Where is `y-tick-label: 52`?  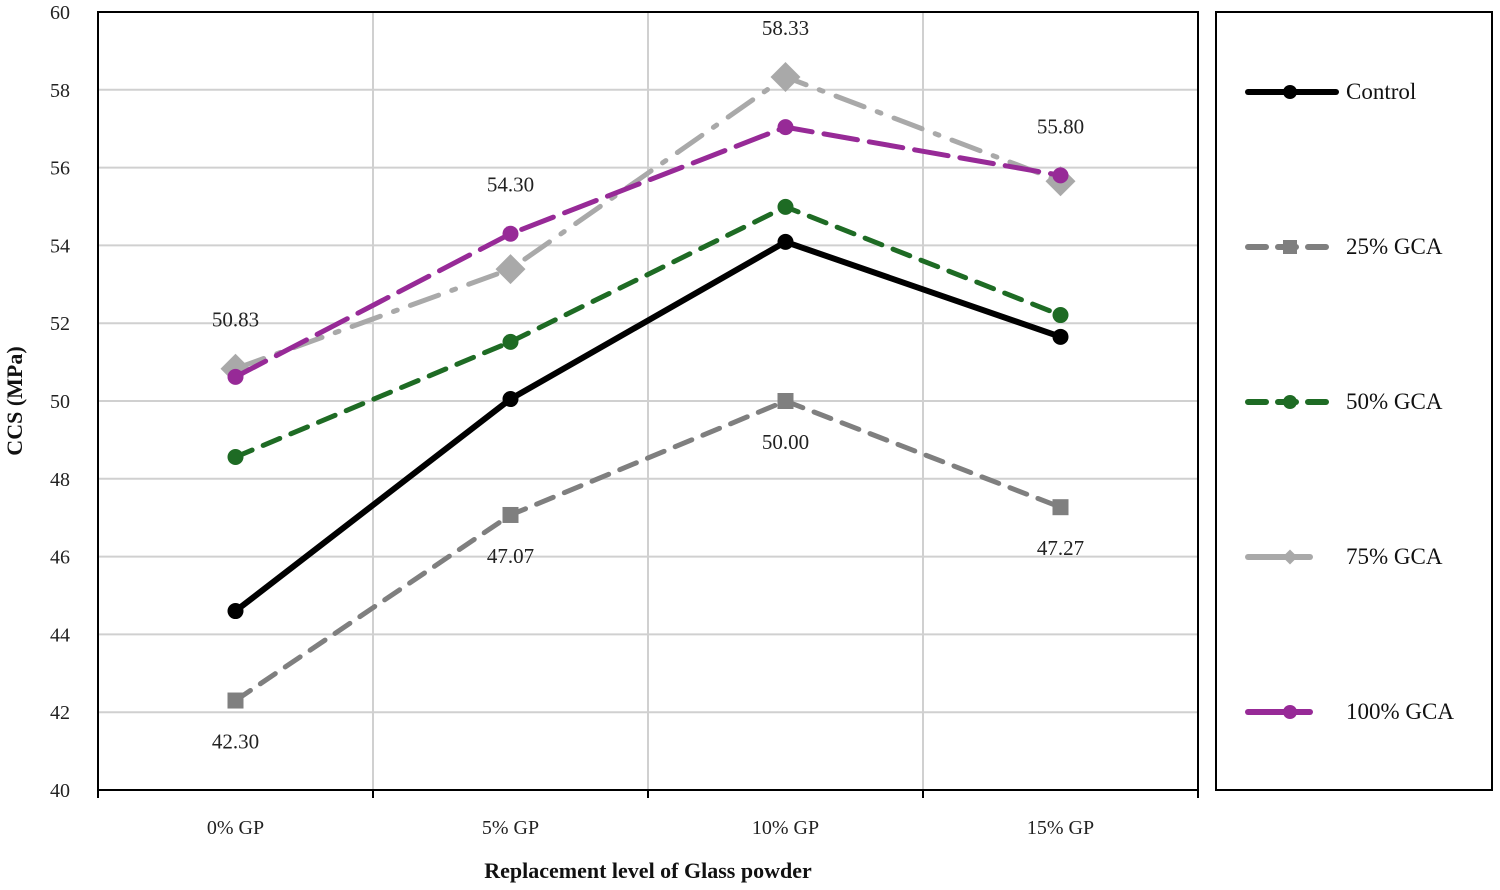 y-tick-label: 52 is located at coordinates (60, 324).